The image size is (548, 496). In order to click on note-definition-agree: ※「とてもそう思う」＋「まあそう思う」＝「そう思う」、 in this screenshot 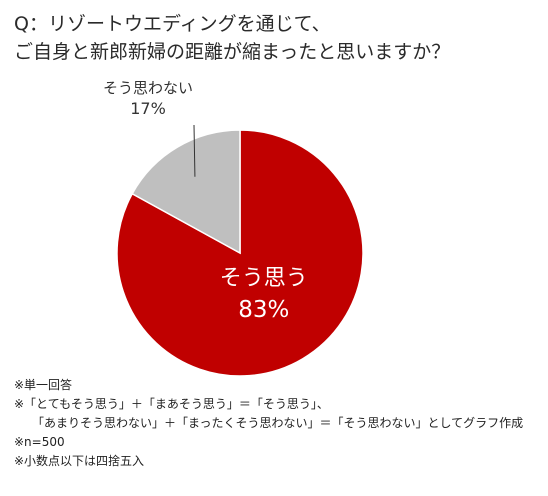, I will do `click(171, 404)`.